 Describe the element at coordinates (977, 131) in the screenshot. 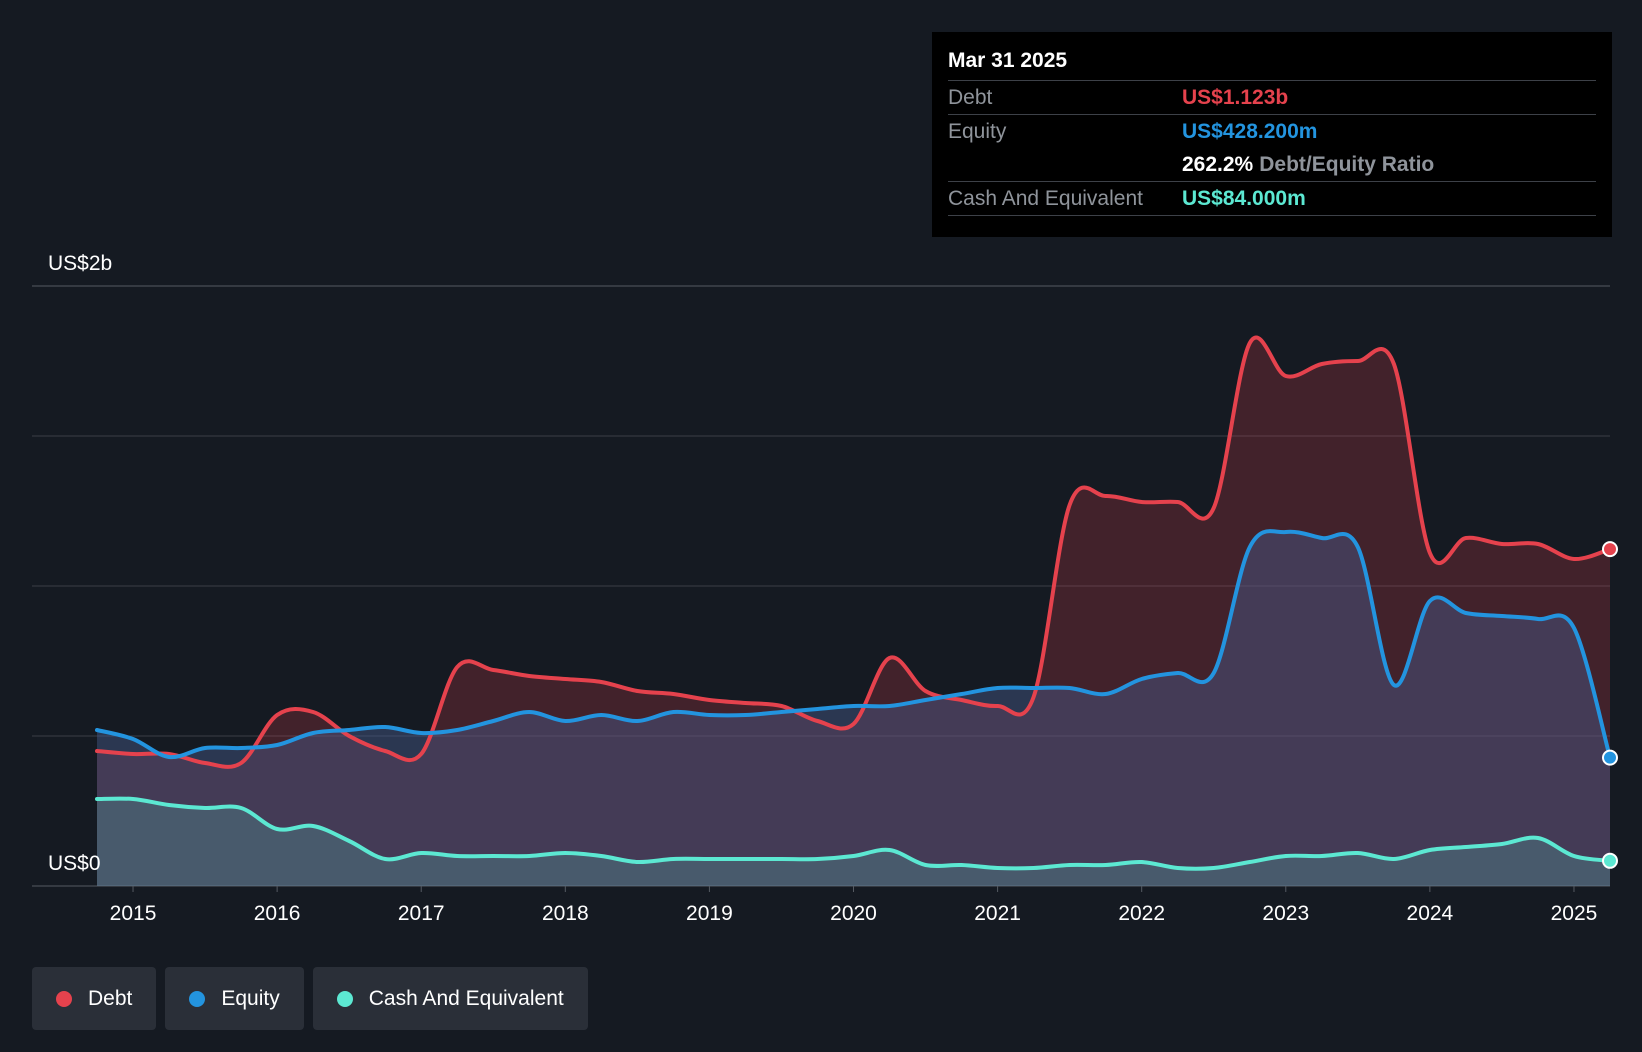

I see `tooltip-equity-label: Equity` at that location.